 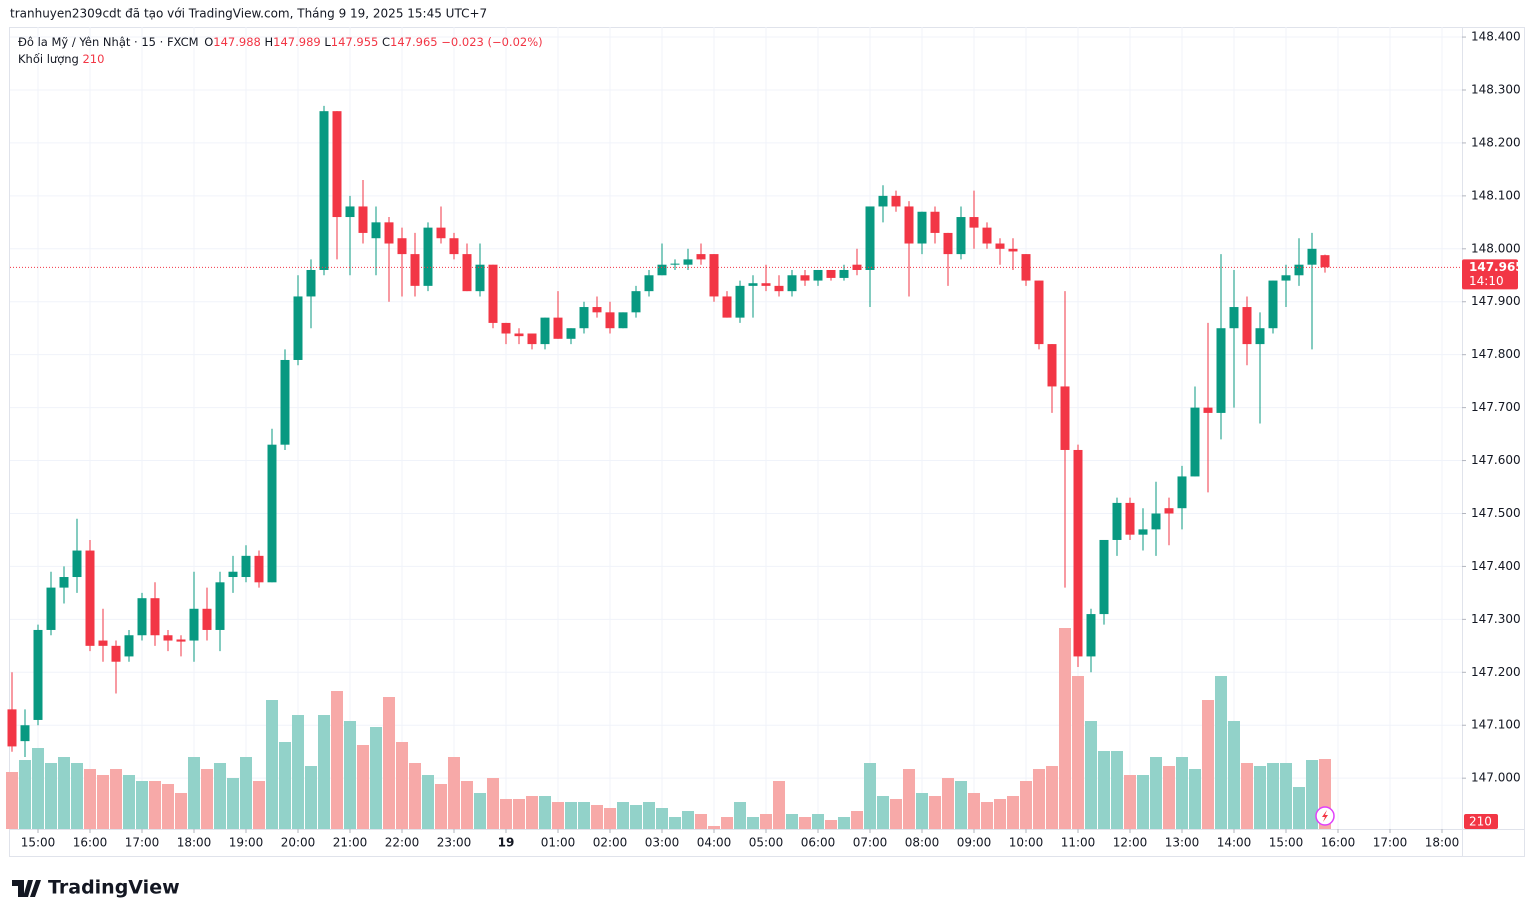 I want to click on low-label: L, so click(x=327, y=42).